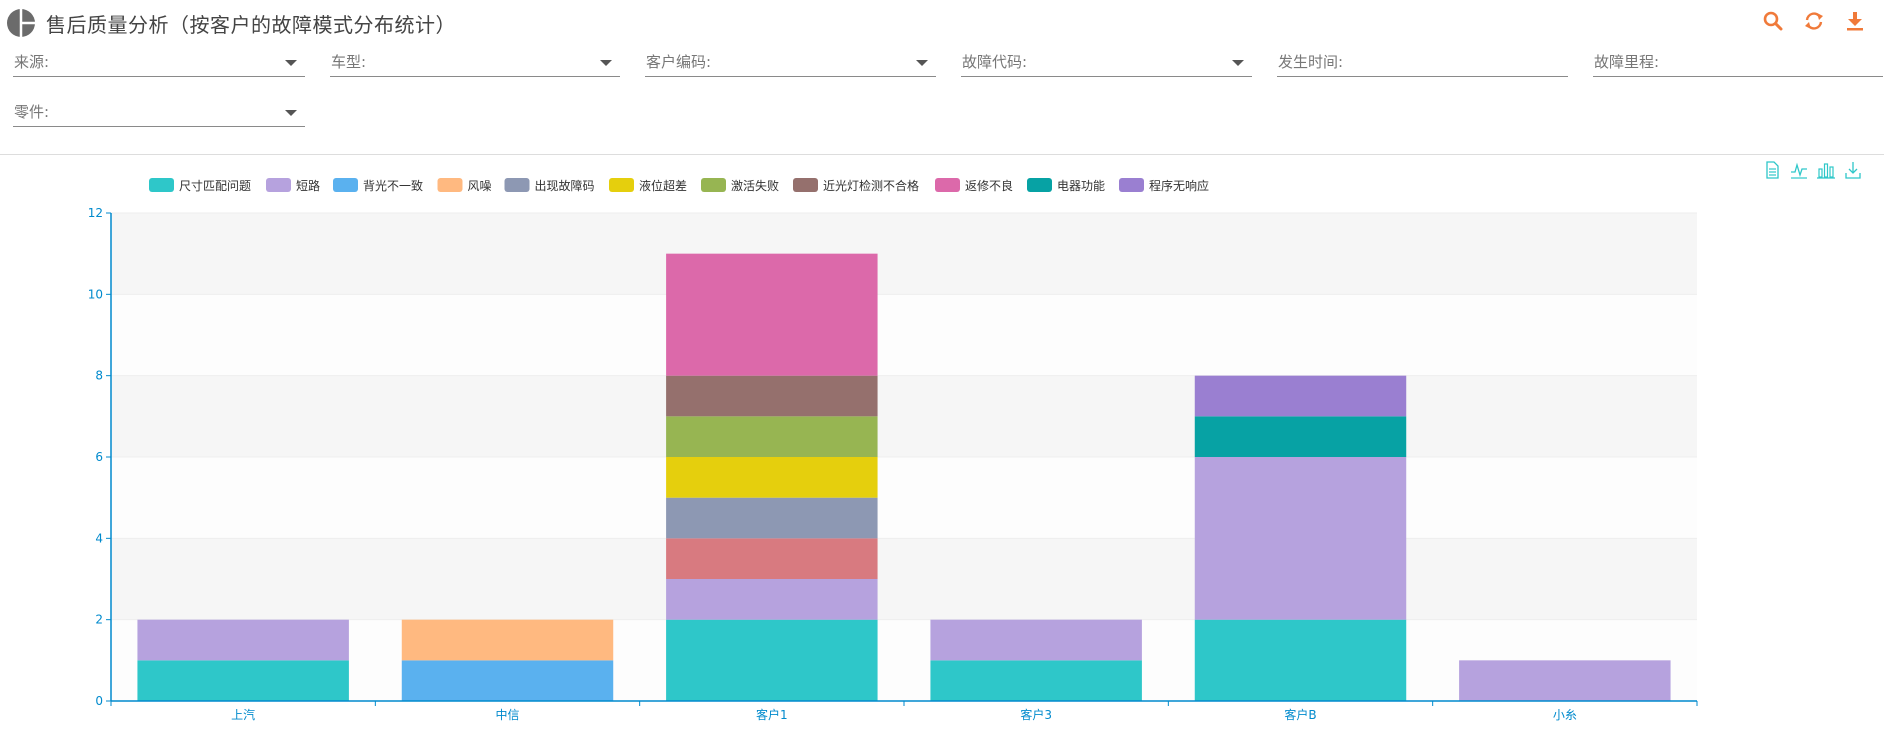  What do you see at coordinates (215, 186) in the screenshot?
I see `legend-label: 尺寸匹配问题` at bounding box center [215, 186].